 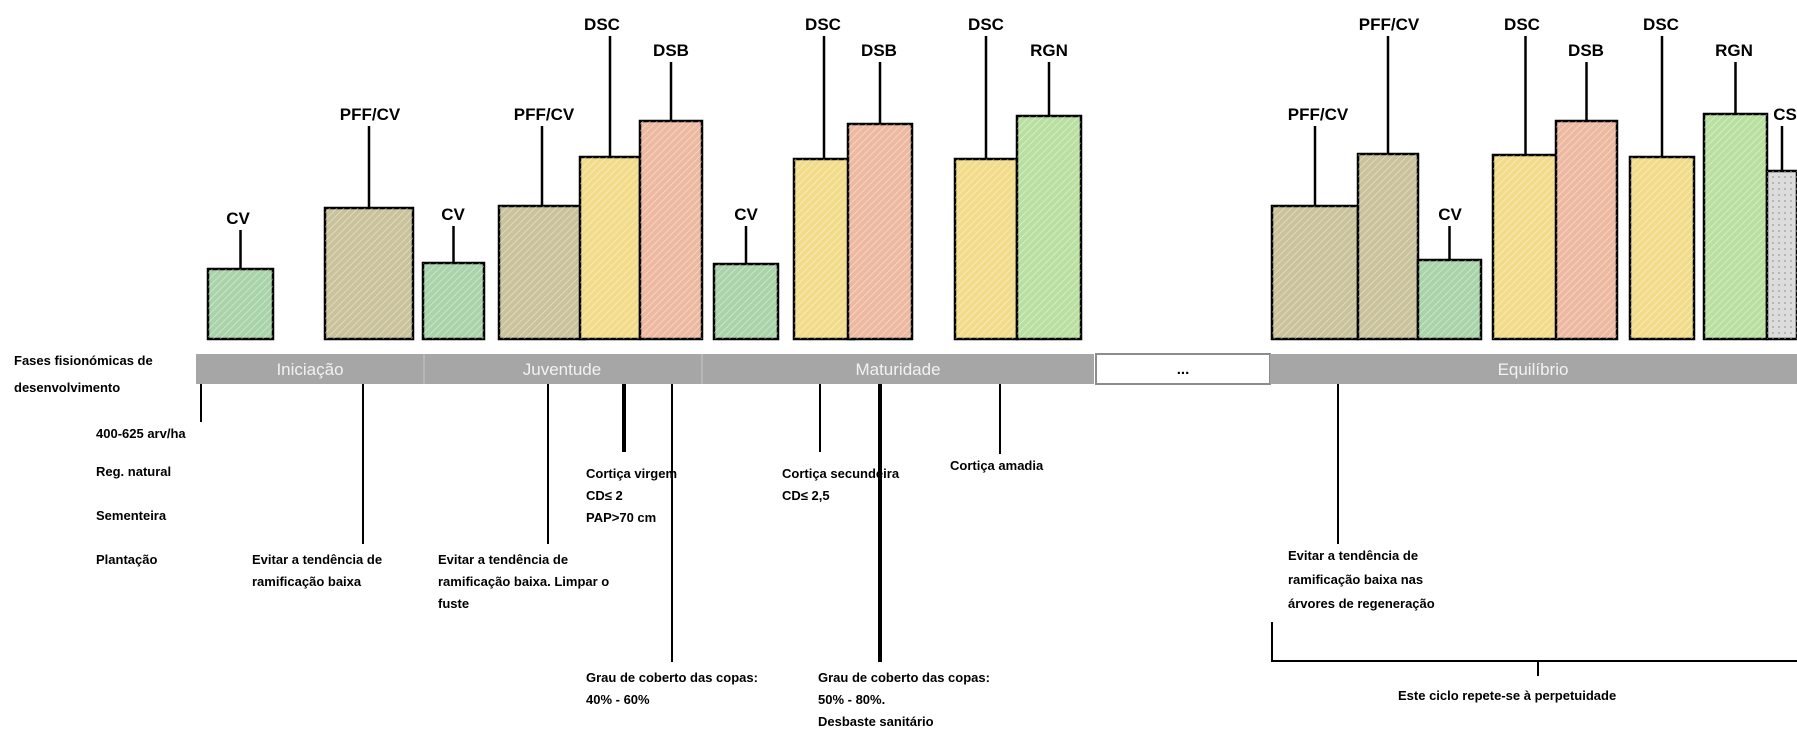 I want to click on phase-iniciacao-label: Iniciação, so click(x=309, y=369).